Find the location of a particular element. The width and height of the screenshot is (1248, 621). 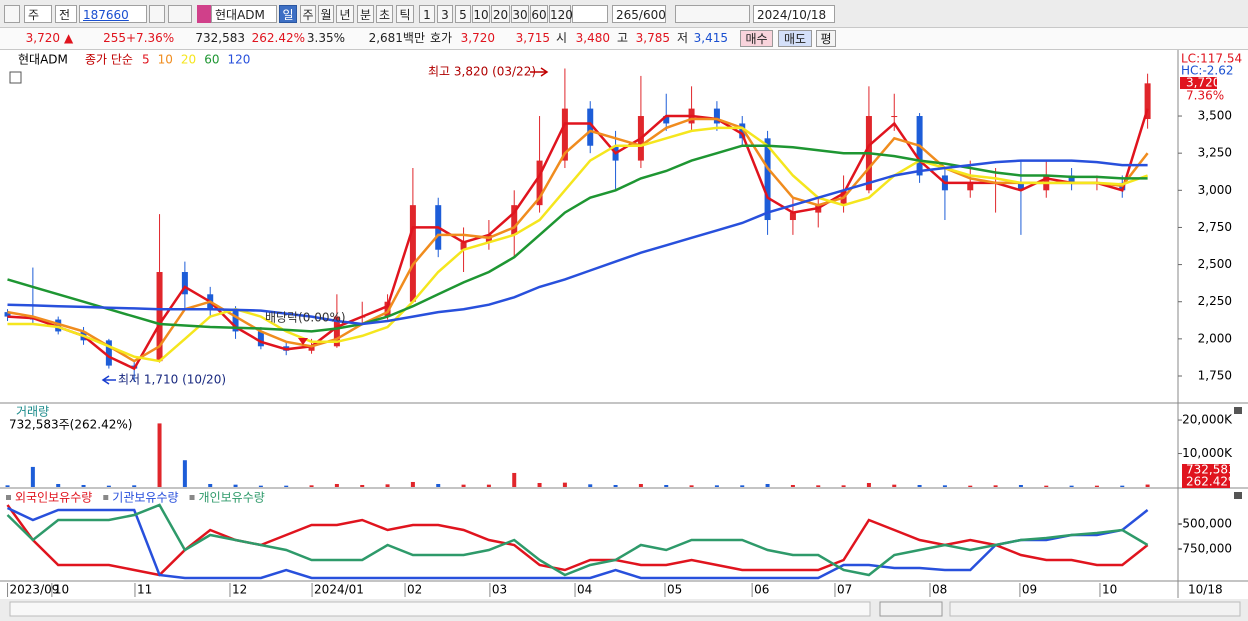

price: 3,720 is located at coordinates (42, 38).